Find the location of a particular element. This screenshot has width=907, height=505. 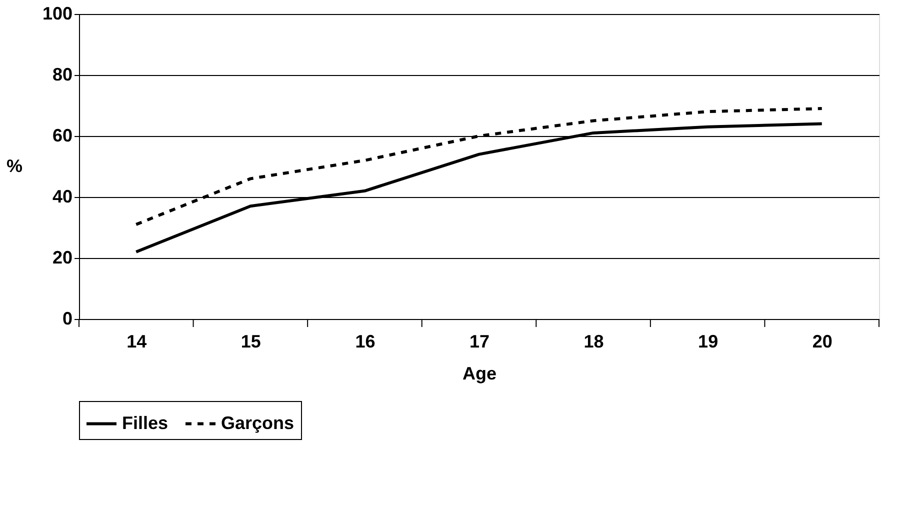

x-tick-label: 15 is located at coordinates (250, 342).